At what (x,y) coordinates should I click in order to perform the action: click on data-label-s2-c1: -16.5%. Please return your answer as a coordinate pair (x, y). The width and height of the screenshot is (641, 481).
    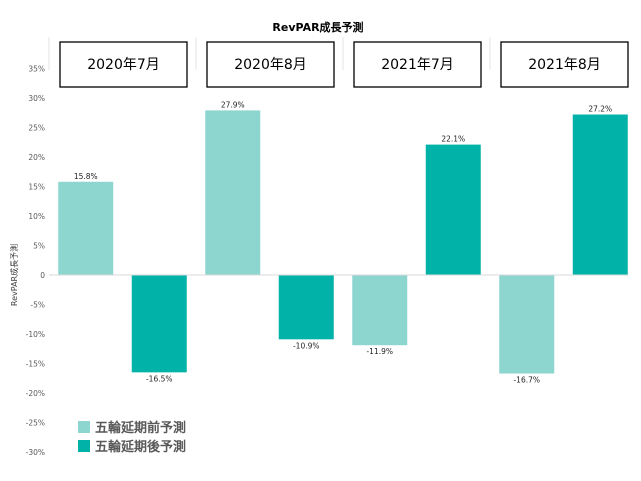
    Looking at the image, I should click on (159, 378).